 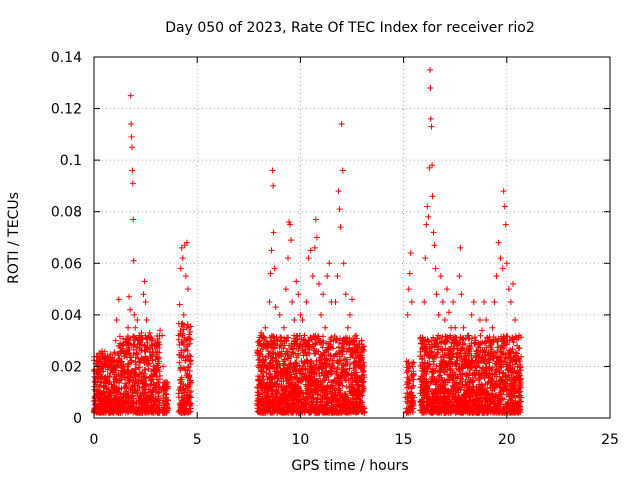 I want to click on y-tick-label: 0.04, so click(x=66, y=316).